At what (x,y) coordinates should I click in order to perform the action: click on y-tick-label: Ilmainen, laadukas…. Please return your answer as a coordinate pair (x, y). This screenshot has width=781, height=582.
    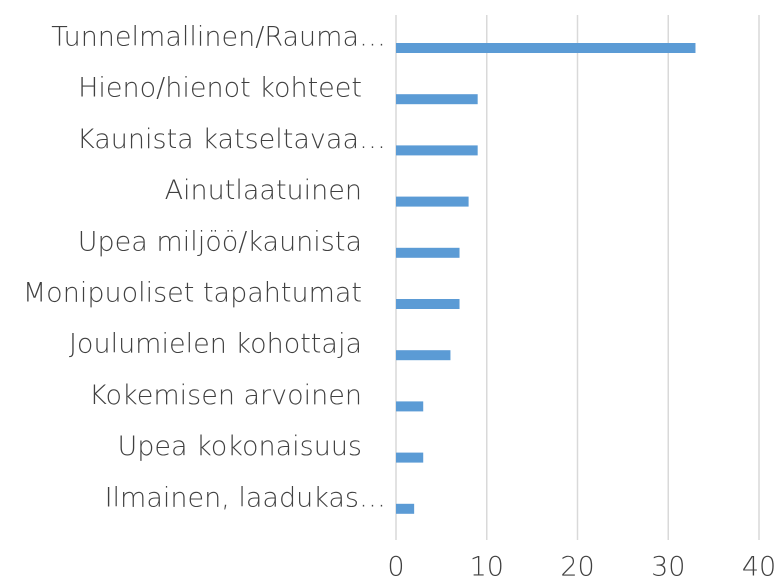
    Looking at the image, I should click on (245, 497).